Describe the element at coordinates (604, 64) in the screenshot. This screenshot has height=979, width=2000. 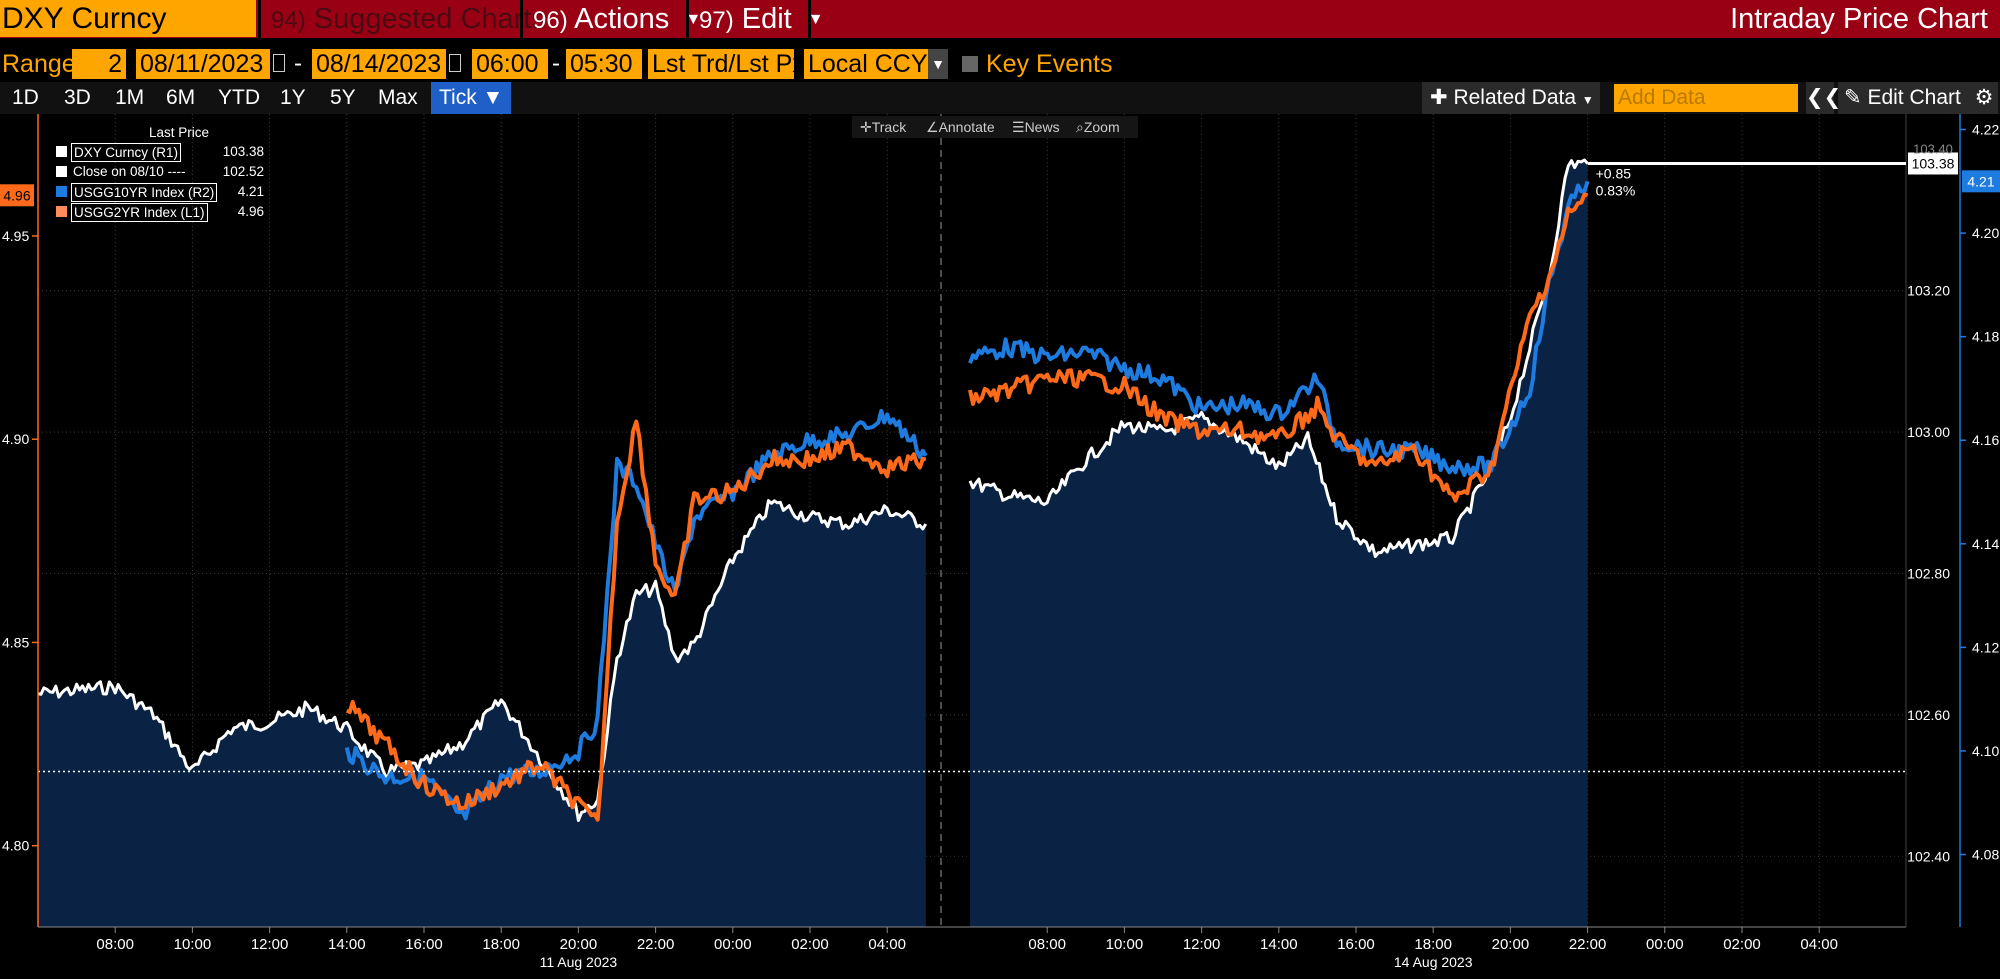
I see `end-time-field: 05:30` at that location.